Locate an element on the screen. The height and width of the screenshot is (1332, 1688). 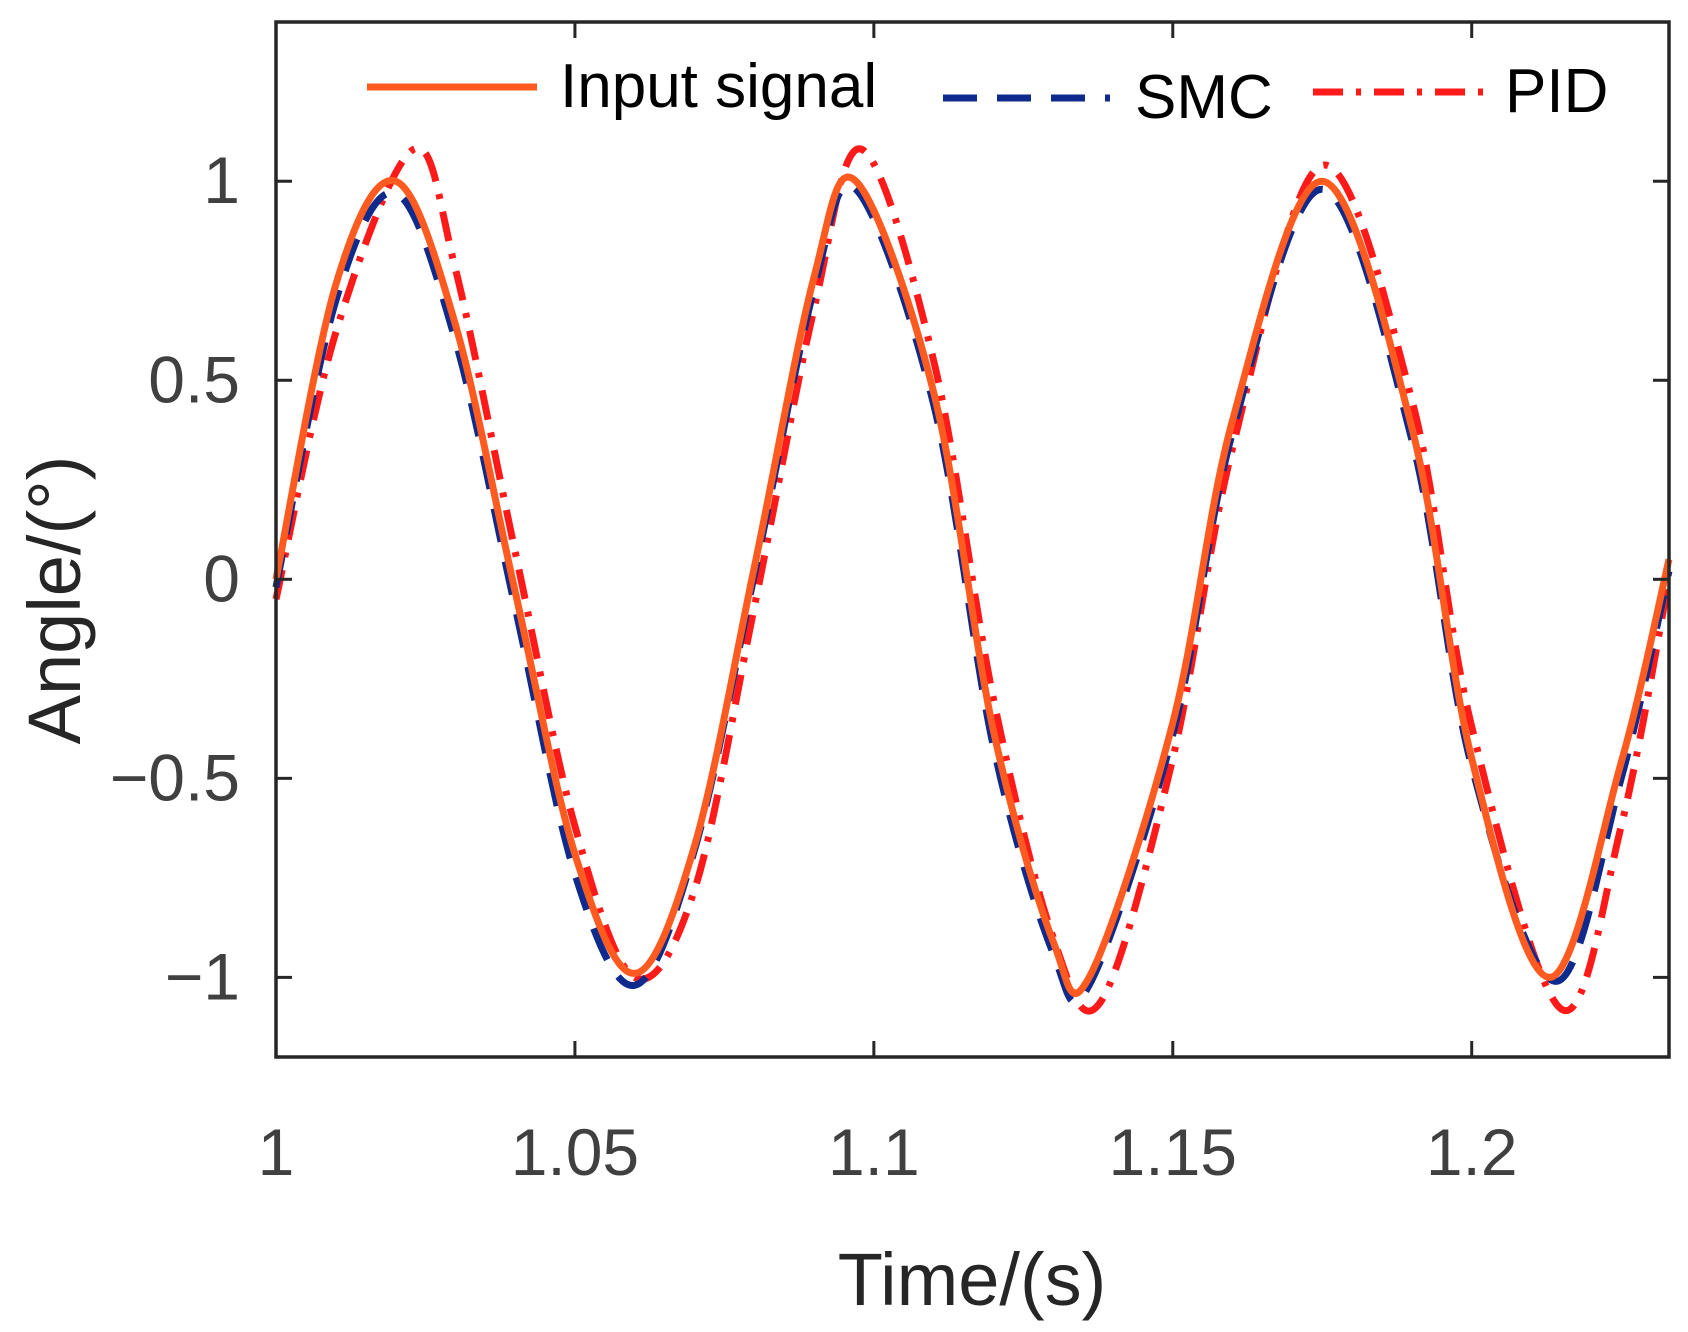
legend-label-input-signal: Input signal is located at coordinates (718, 86).